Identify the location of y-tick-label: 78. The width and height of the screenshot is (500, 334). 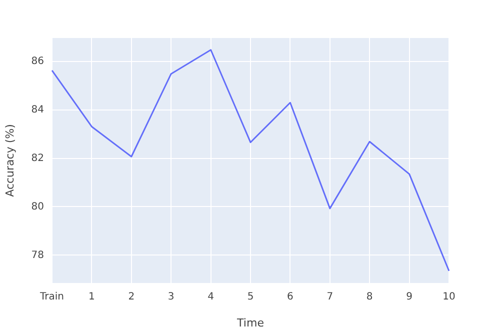
(37, 255).